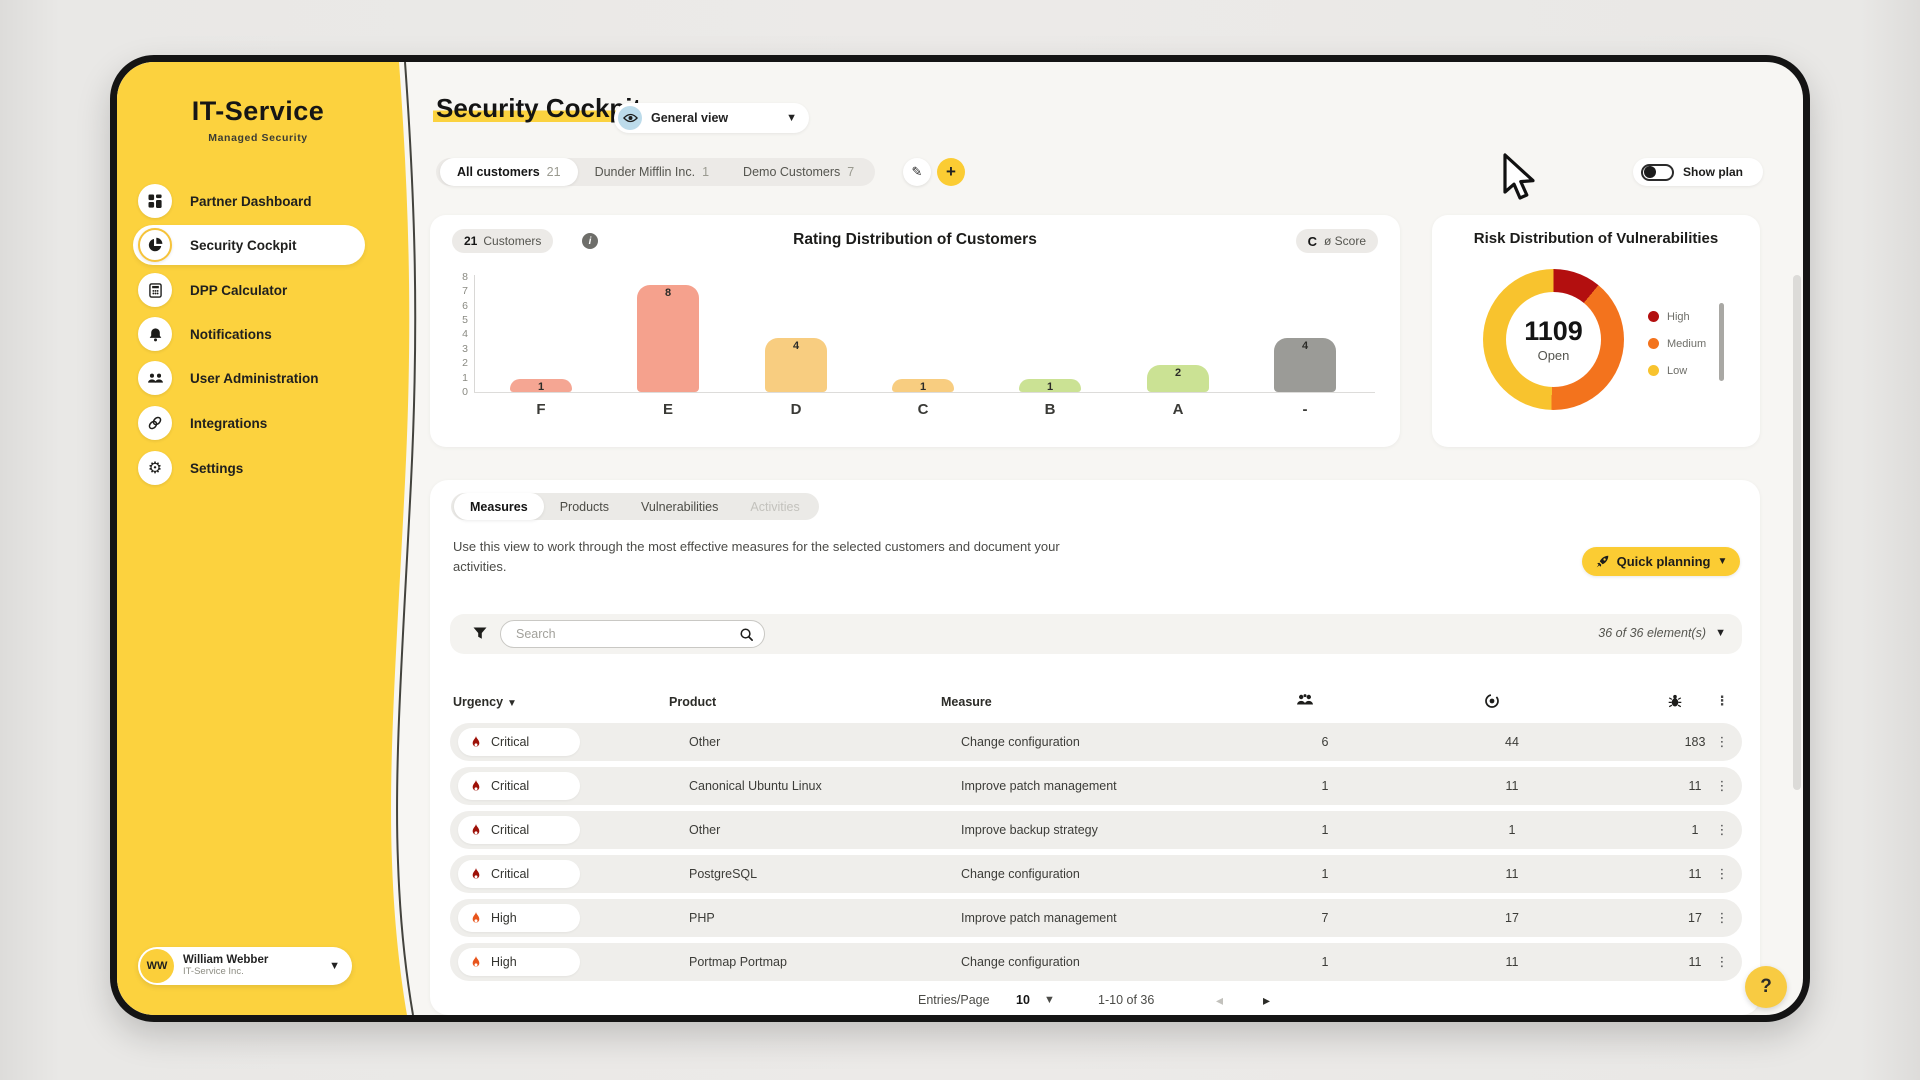  I want to click on sidebar-item-notifications: Notifications, so click(248, 334).